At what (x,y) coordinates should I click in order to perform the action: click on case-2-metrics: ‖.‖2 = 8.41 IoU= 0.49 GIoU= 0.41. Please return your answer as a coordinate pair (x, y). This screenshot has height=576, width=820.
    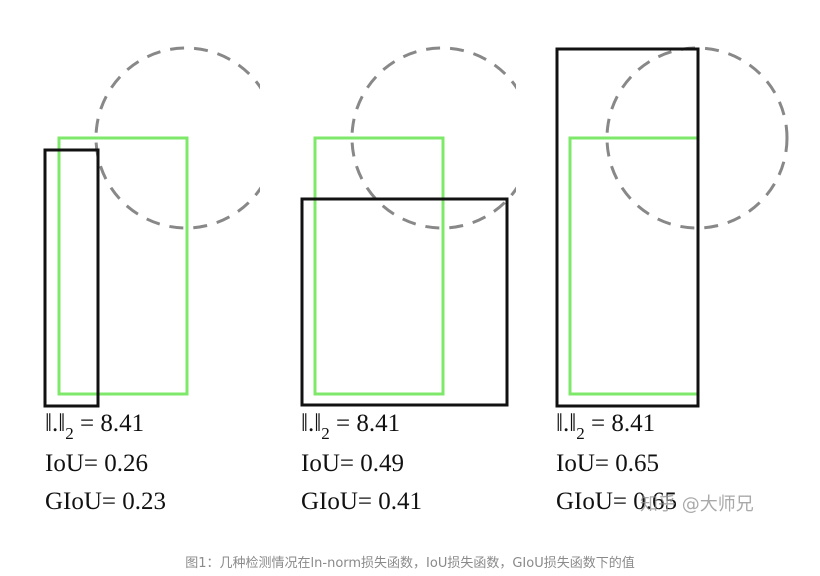
    Looking at the image, I should click on (426, 463).